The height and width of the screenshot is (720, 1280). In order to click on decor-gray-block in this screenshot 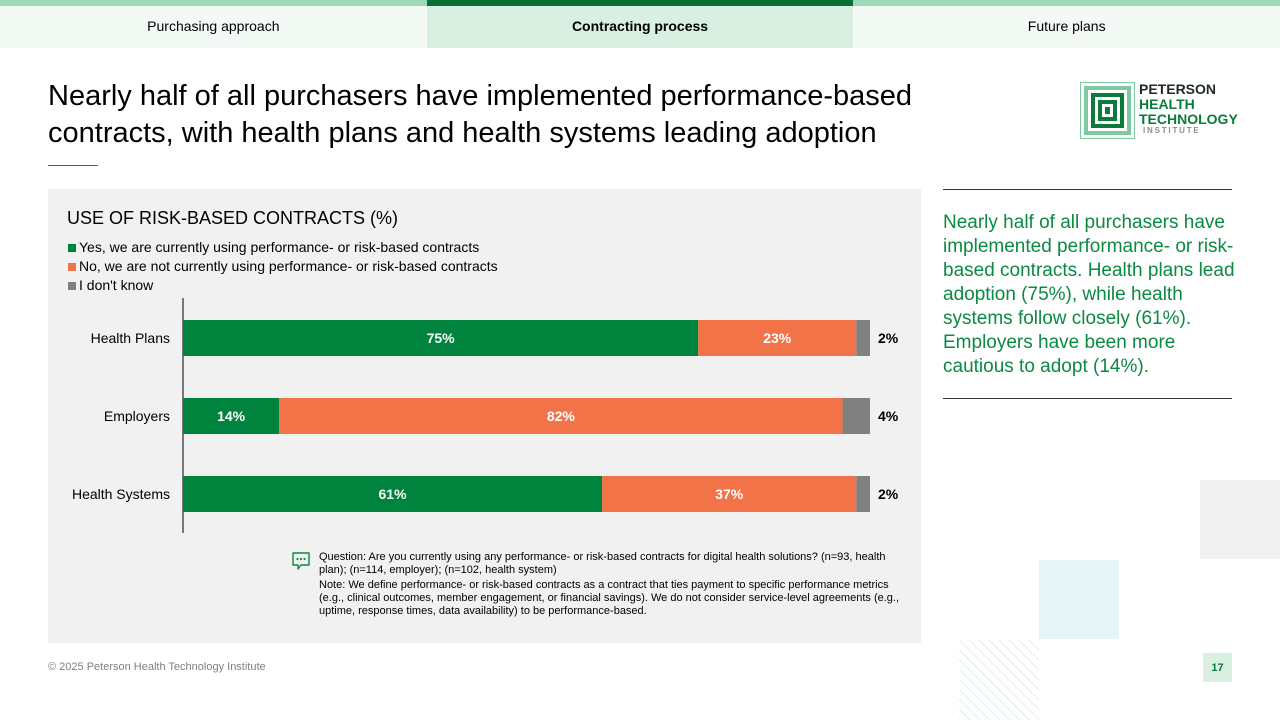, I will do `click(1240, 519)`.